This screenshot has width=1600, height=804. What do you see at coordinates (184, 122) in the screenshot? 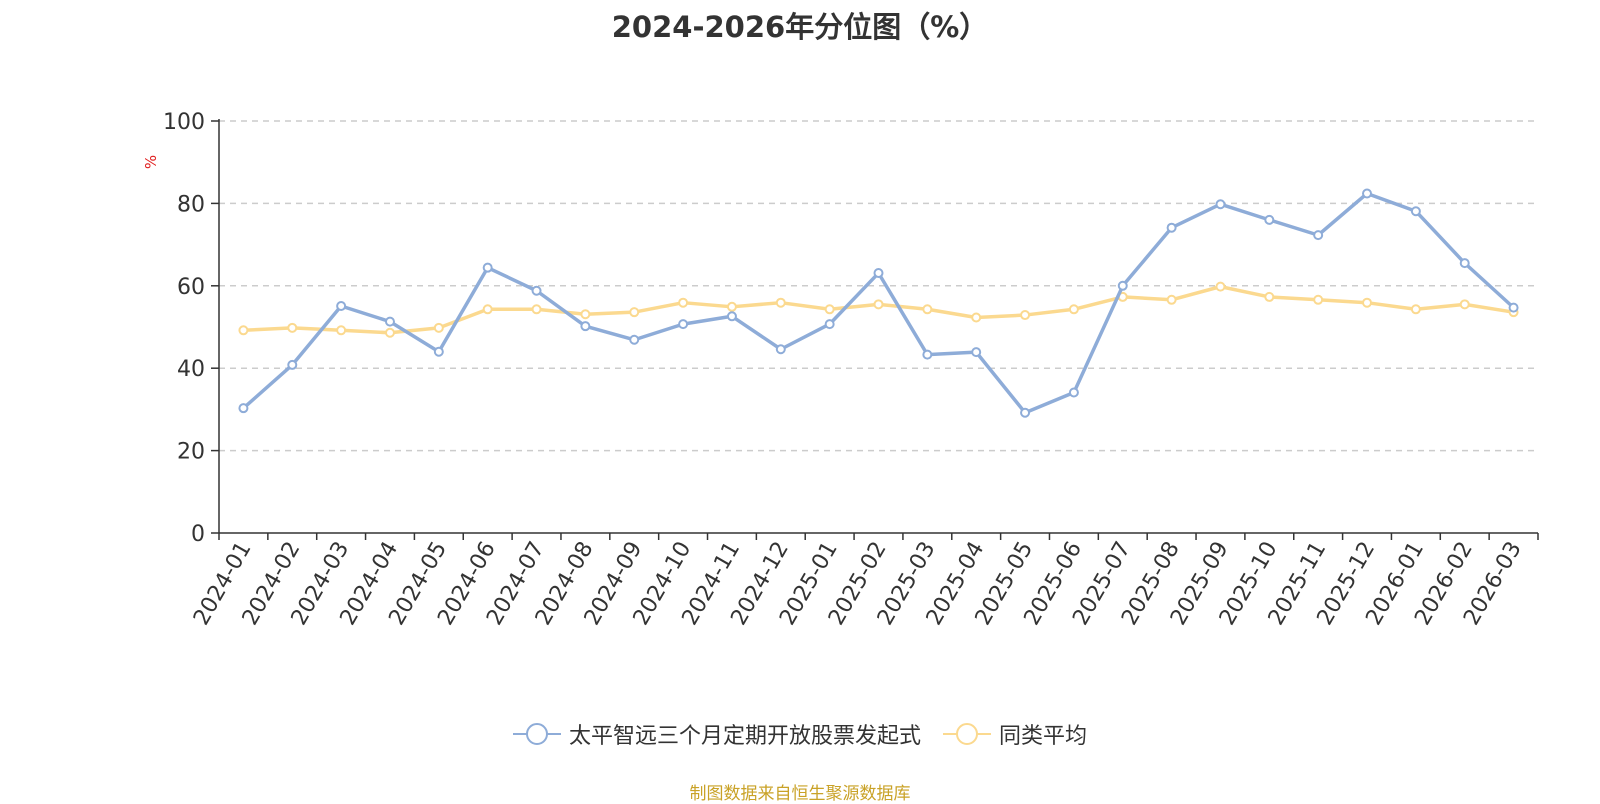
I see `y-tick-label-100: 100` at bounding box center [184, 122].